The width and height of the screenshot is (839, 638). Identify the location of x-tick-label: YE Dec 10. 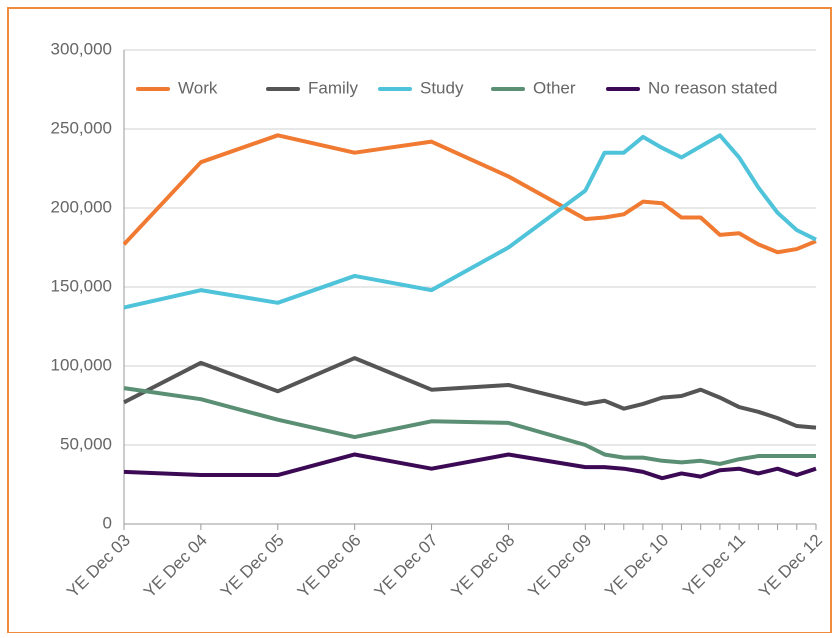
(636, 566).